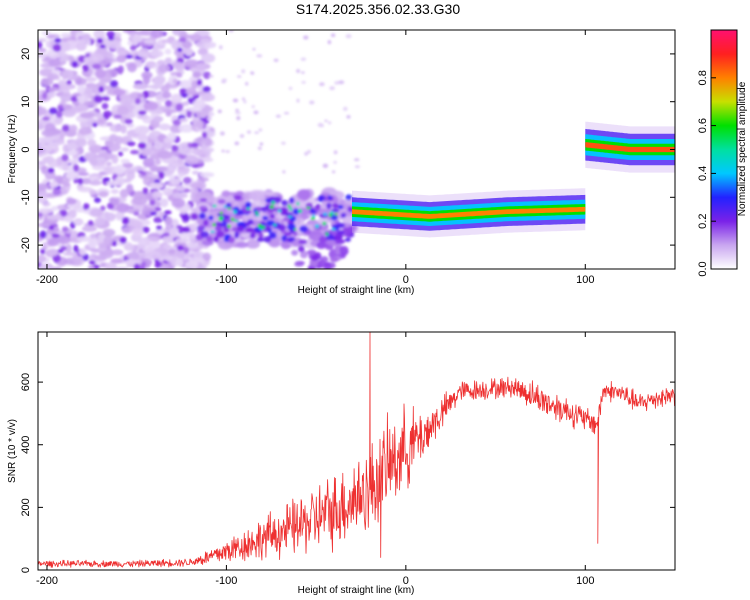 The width and height of the screenshot is (750, 600). I want to click on y-tick-label: 400, so click(26, 445).